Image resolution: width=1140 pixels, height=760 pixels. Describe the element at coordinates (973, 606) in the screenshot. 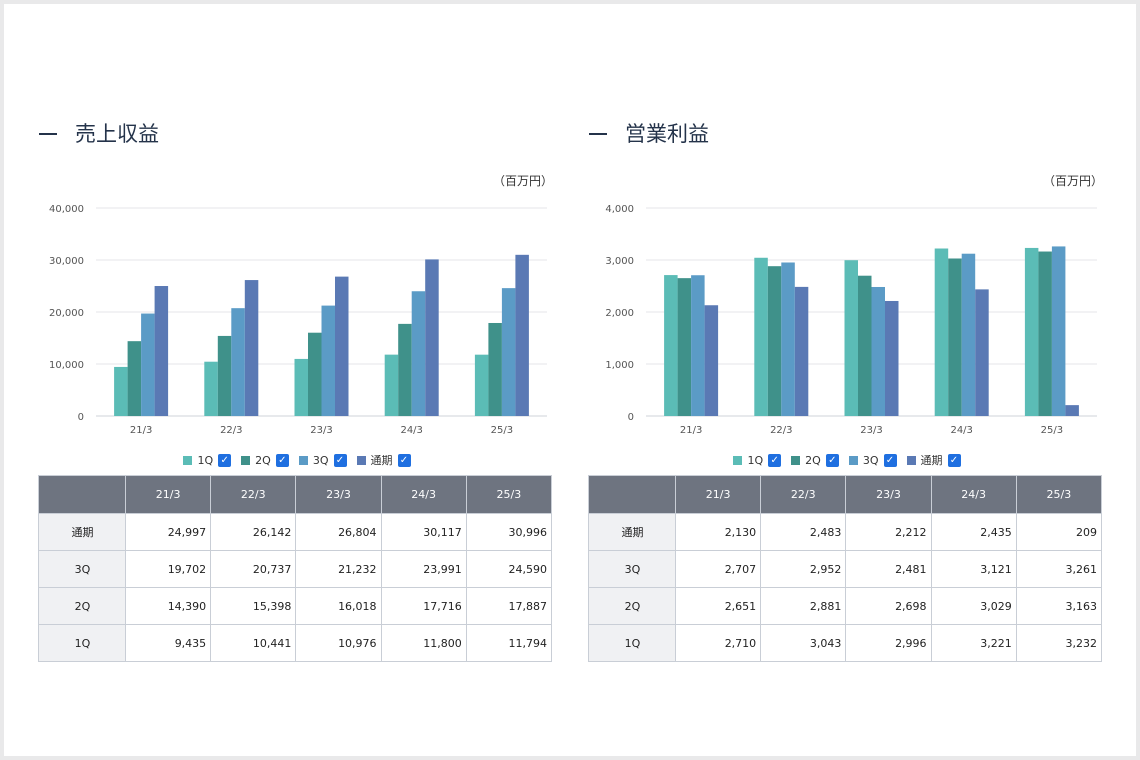

I see `table-cell: 3,029` at that location.